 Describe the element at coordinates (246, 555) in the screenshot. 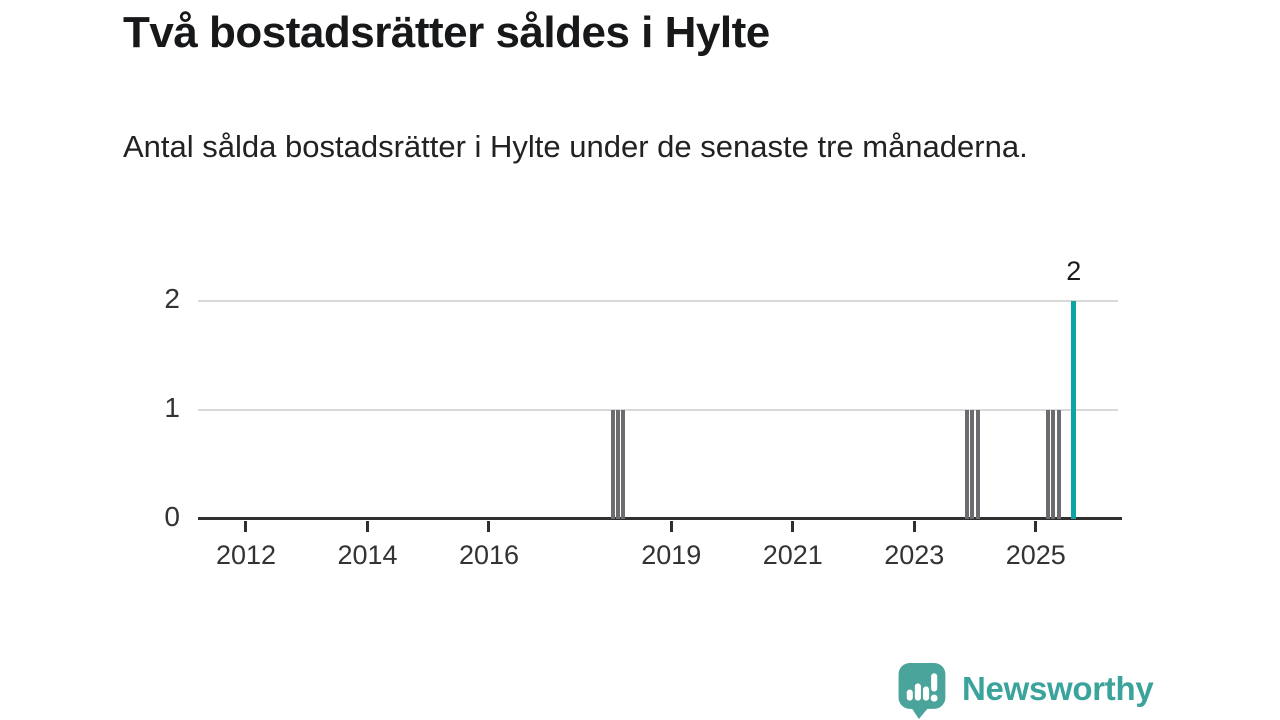

I see `x-axis-tick-label: 2012` at that location.